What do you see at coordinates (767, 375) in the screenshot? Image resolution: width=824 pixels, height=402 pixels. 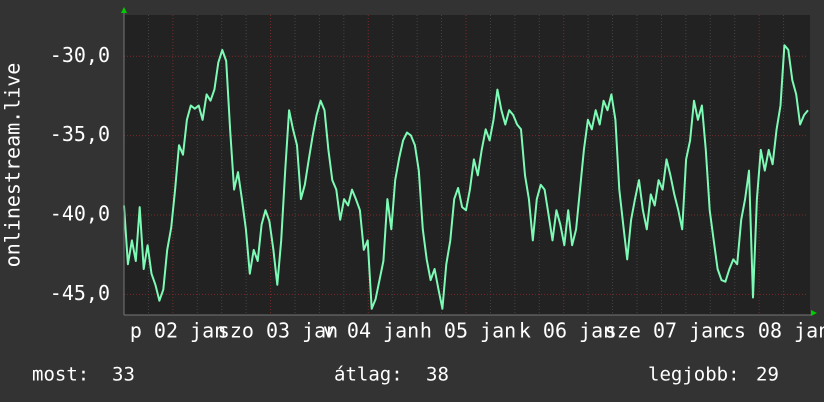 I see `stat-value: 29` at bounding box center [767, 375].